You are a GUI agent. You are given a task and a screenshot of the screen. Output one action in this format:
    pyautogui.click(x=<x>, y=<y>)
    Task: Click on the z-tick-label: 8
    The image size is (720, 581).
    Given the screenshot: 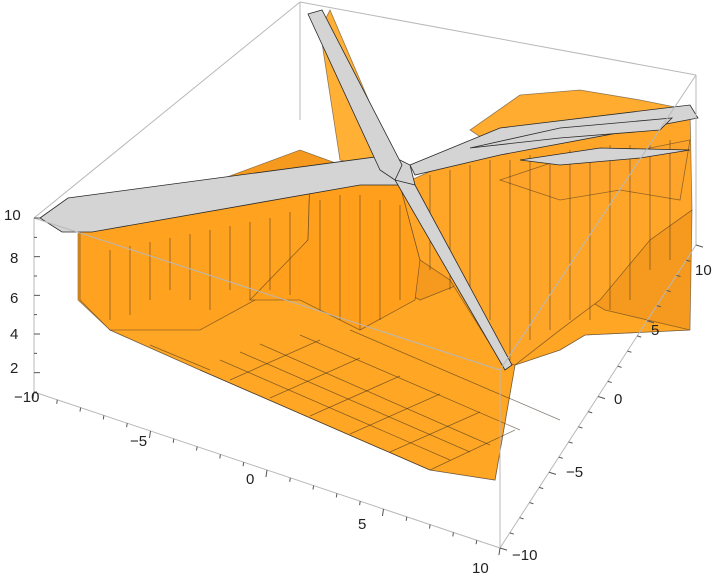 What is the action you would take?
    pyautogui.click(x=14, y=258)
    